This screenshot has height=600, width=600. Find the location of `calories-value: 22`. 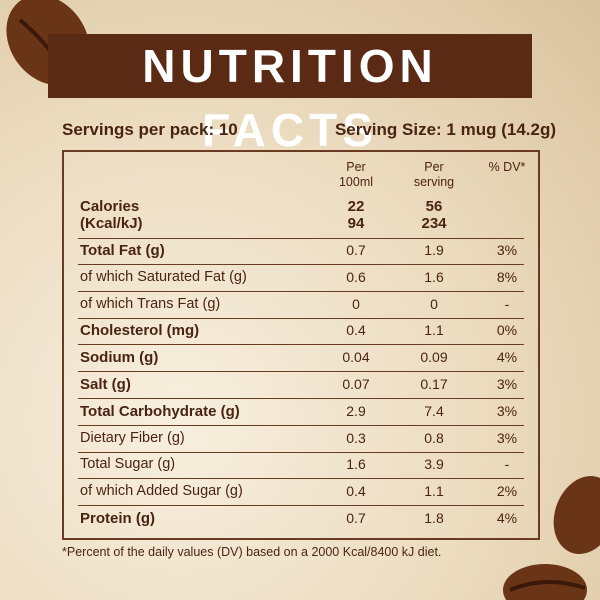

calories-value: 22 is located at coordinates (356, 206).